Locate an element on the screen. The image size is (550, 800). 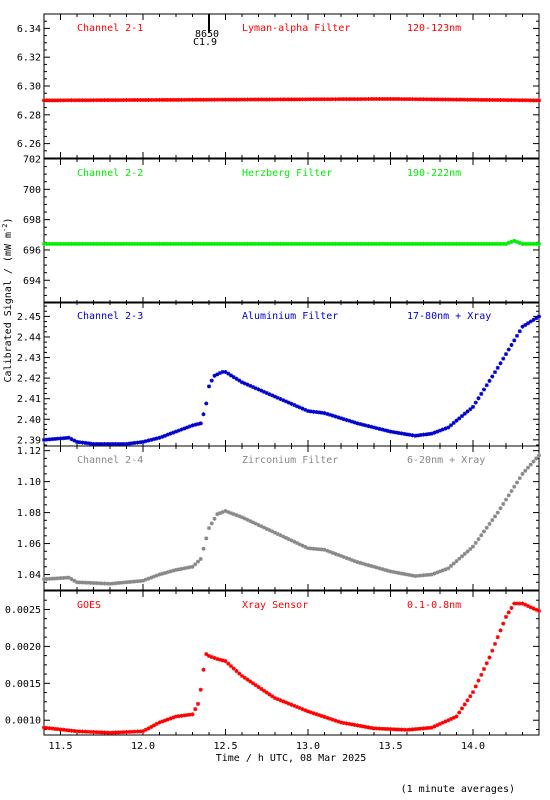
panel-band-label: 190-222nm is located at coordinates (434, 173).